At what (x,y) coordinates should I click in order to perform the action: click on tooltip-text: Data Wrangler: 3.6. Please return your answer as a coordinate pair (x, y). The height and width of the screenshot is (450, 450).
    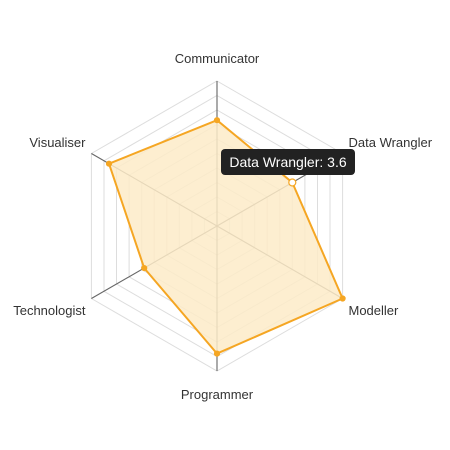
    Looking at the image, I should click on (287, 162).